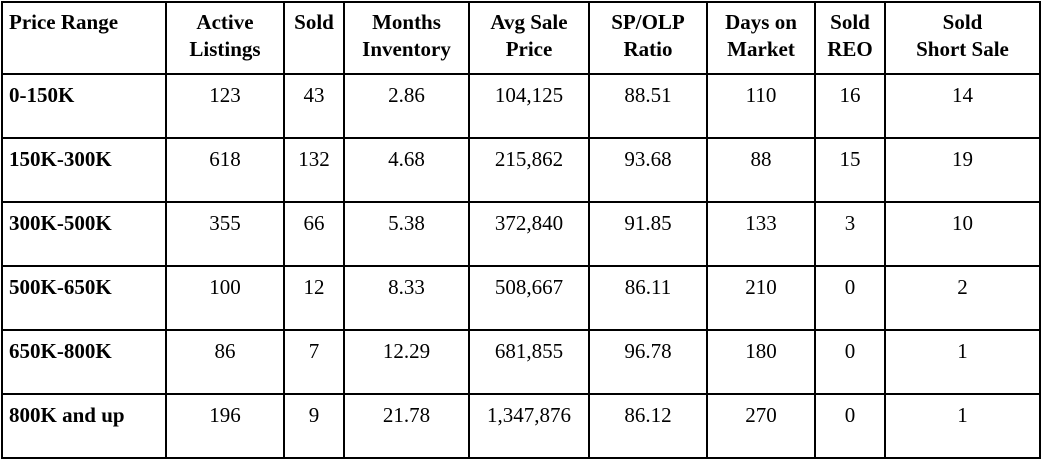  I want to click on sold-cell: 43, so click(314, 106).